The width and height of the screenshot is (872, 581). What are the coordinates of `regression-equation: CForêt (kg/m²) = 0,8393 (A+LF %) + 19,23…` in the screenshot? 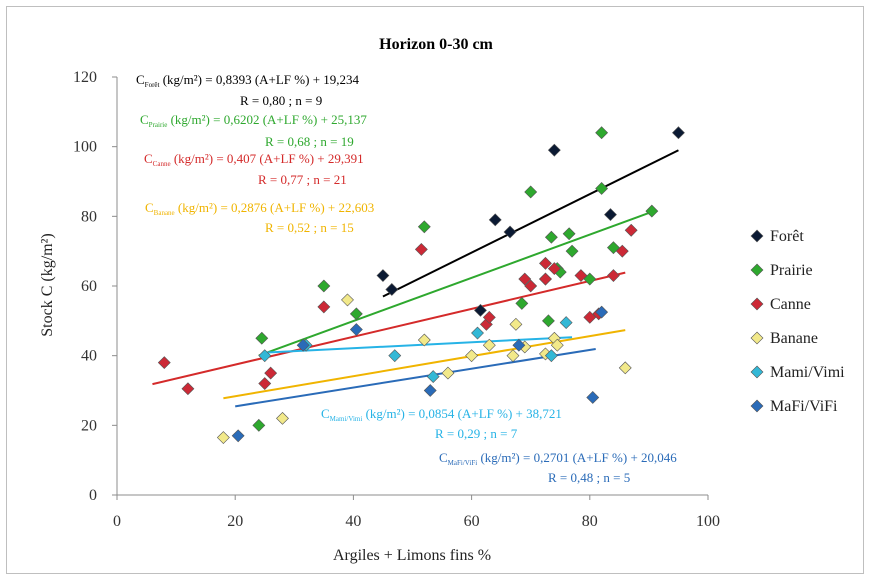 It's located at (248, 80).